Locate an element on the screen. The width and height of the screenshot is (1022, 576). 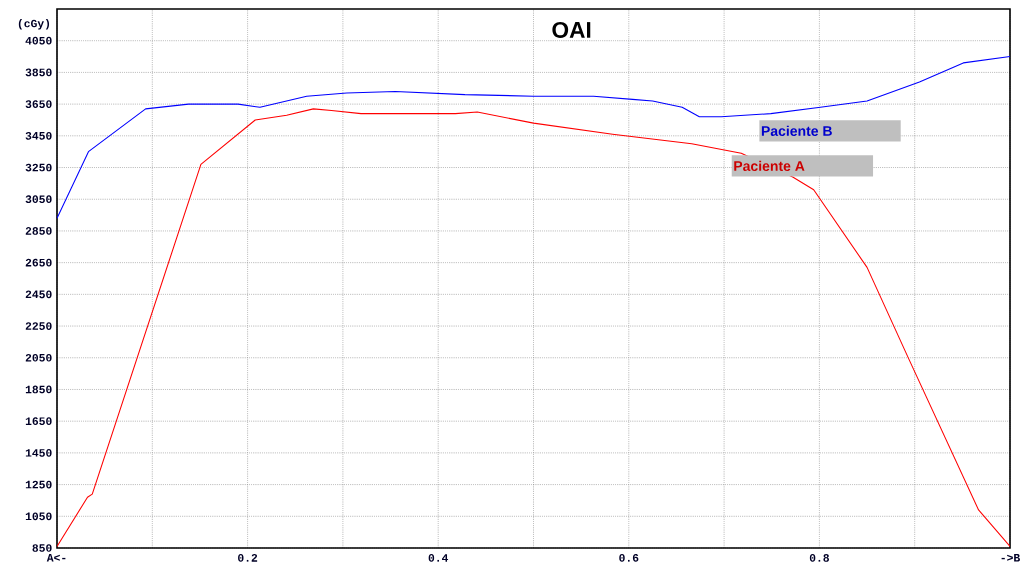
y-tick-label: 1850 is located at coordinates (38, 389).